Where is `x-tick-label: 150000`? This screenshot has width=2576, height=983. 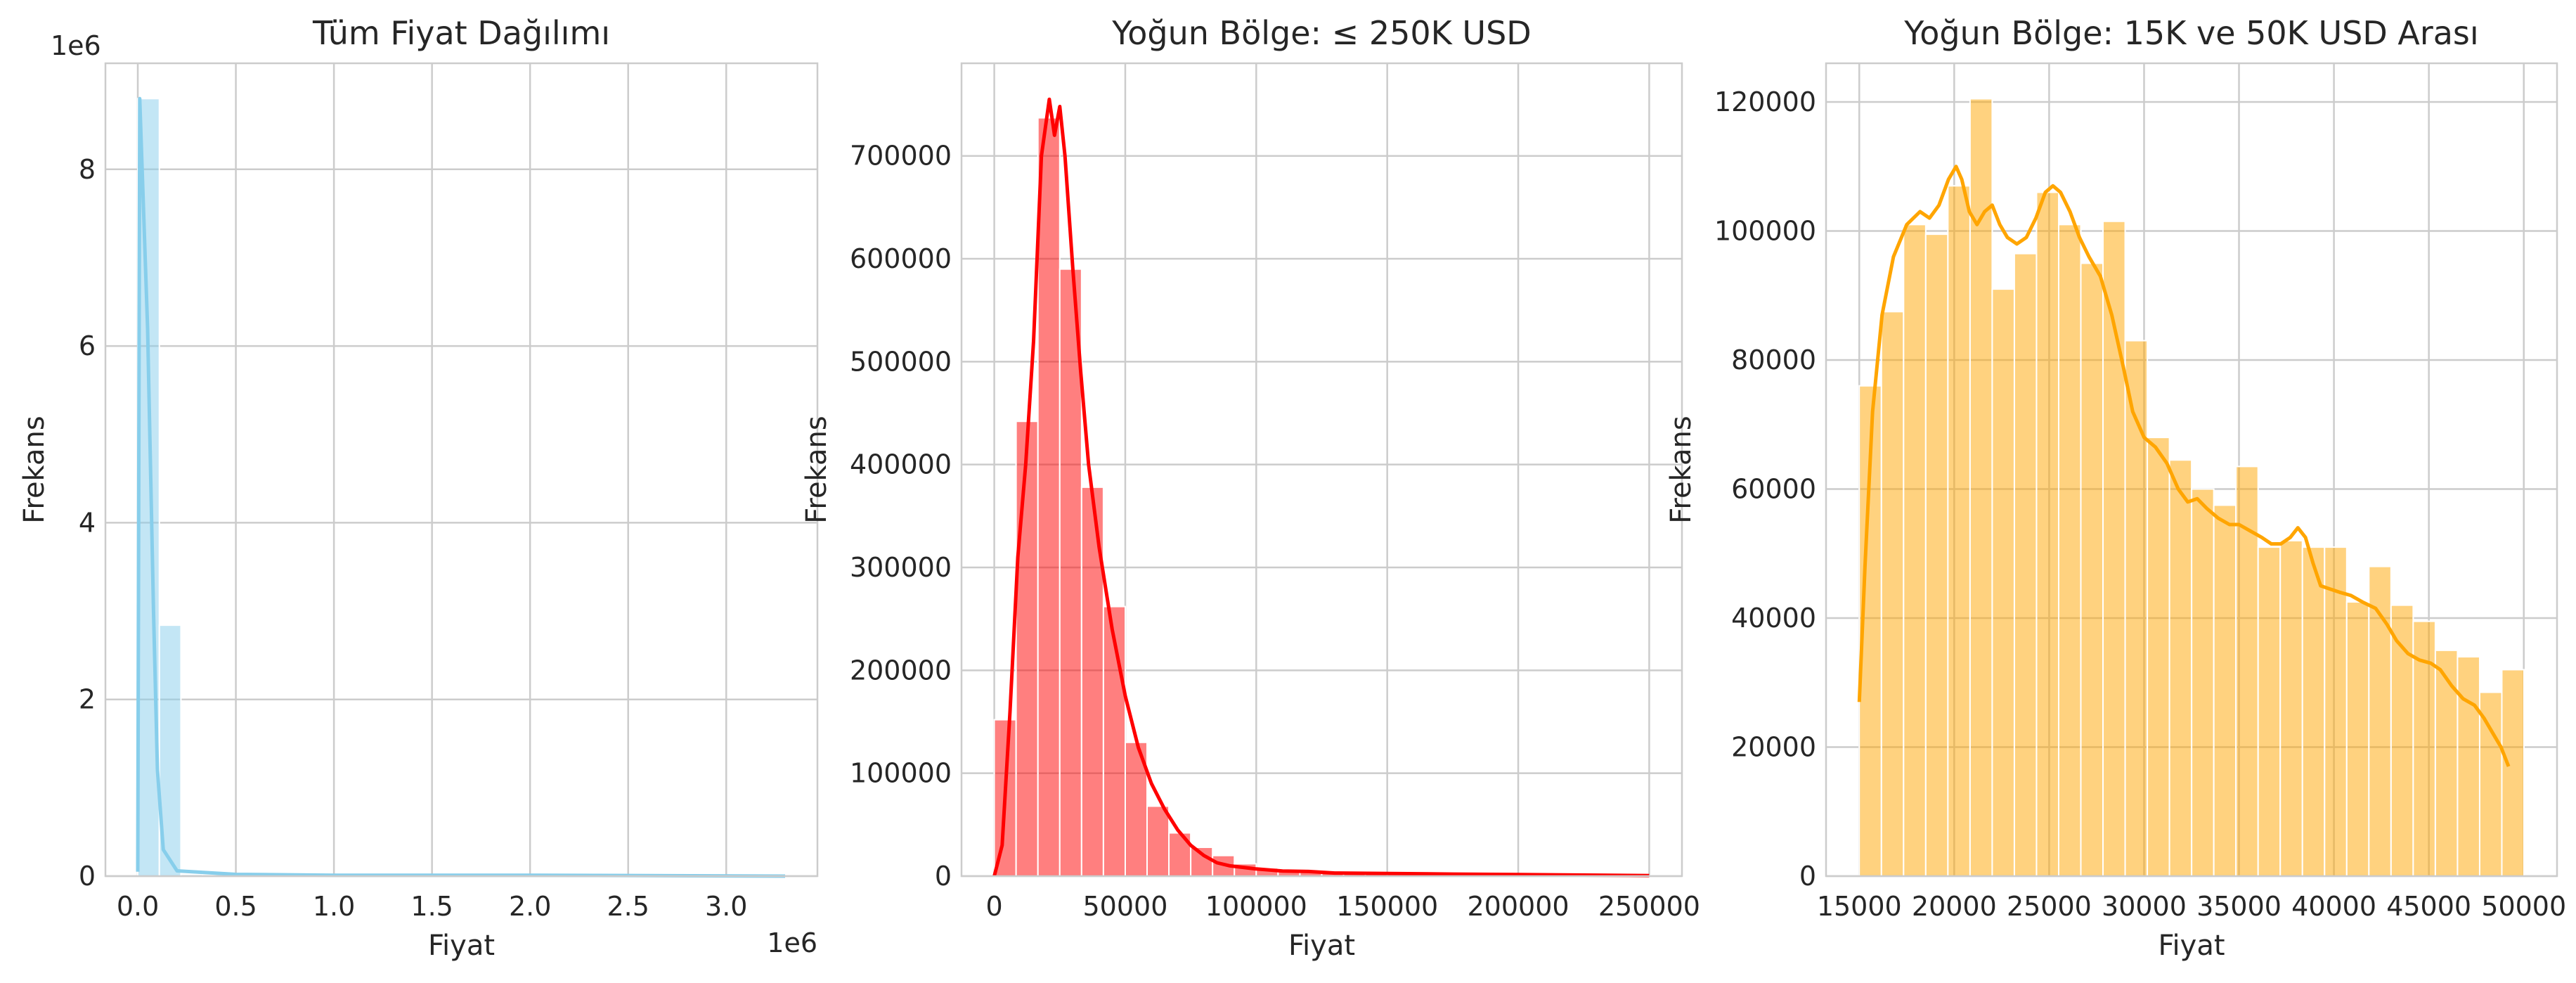 x-tick-label: 150000 is located at coordinates (1387, 907).